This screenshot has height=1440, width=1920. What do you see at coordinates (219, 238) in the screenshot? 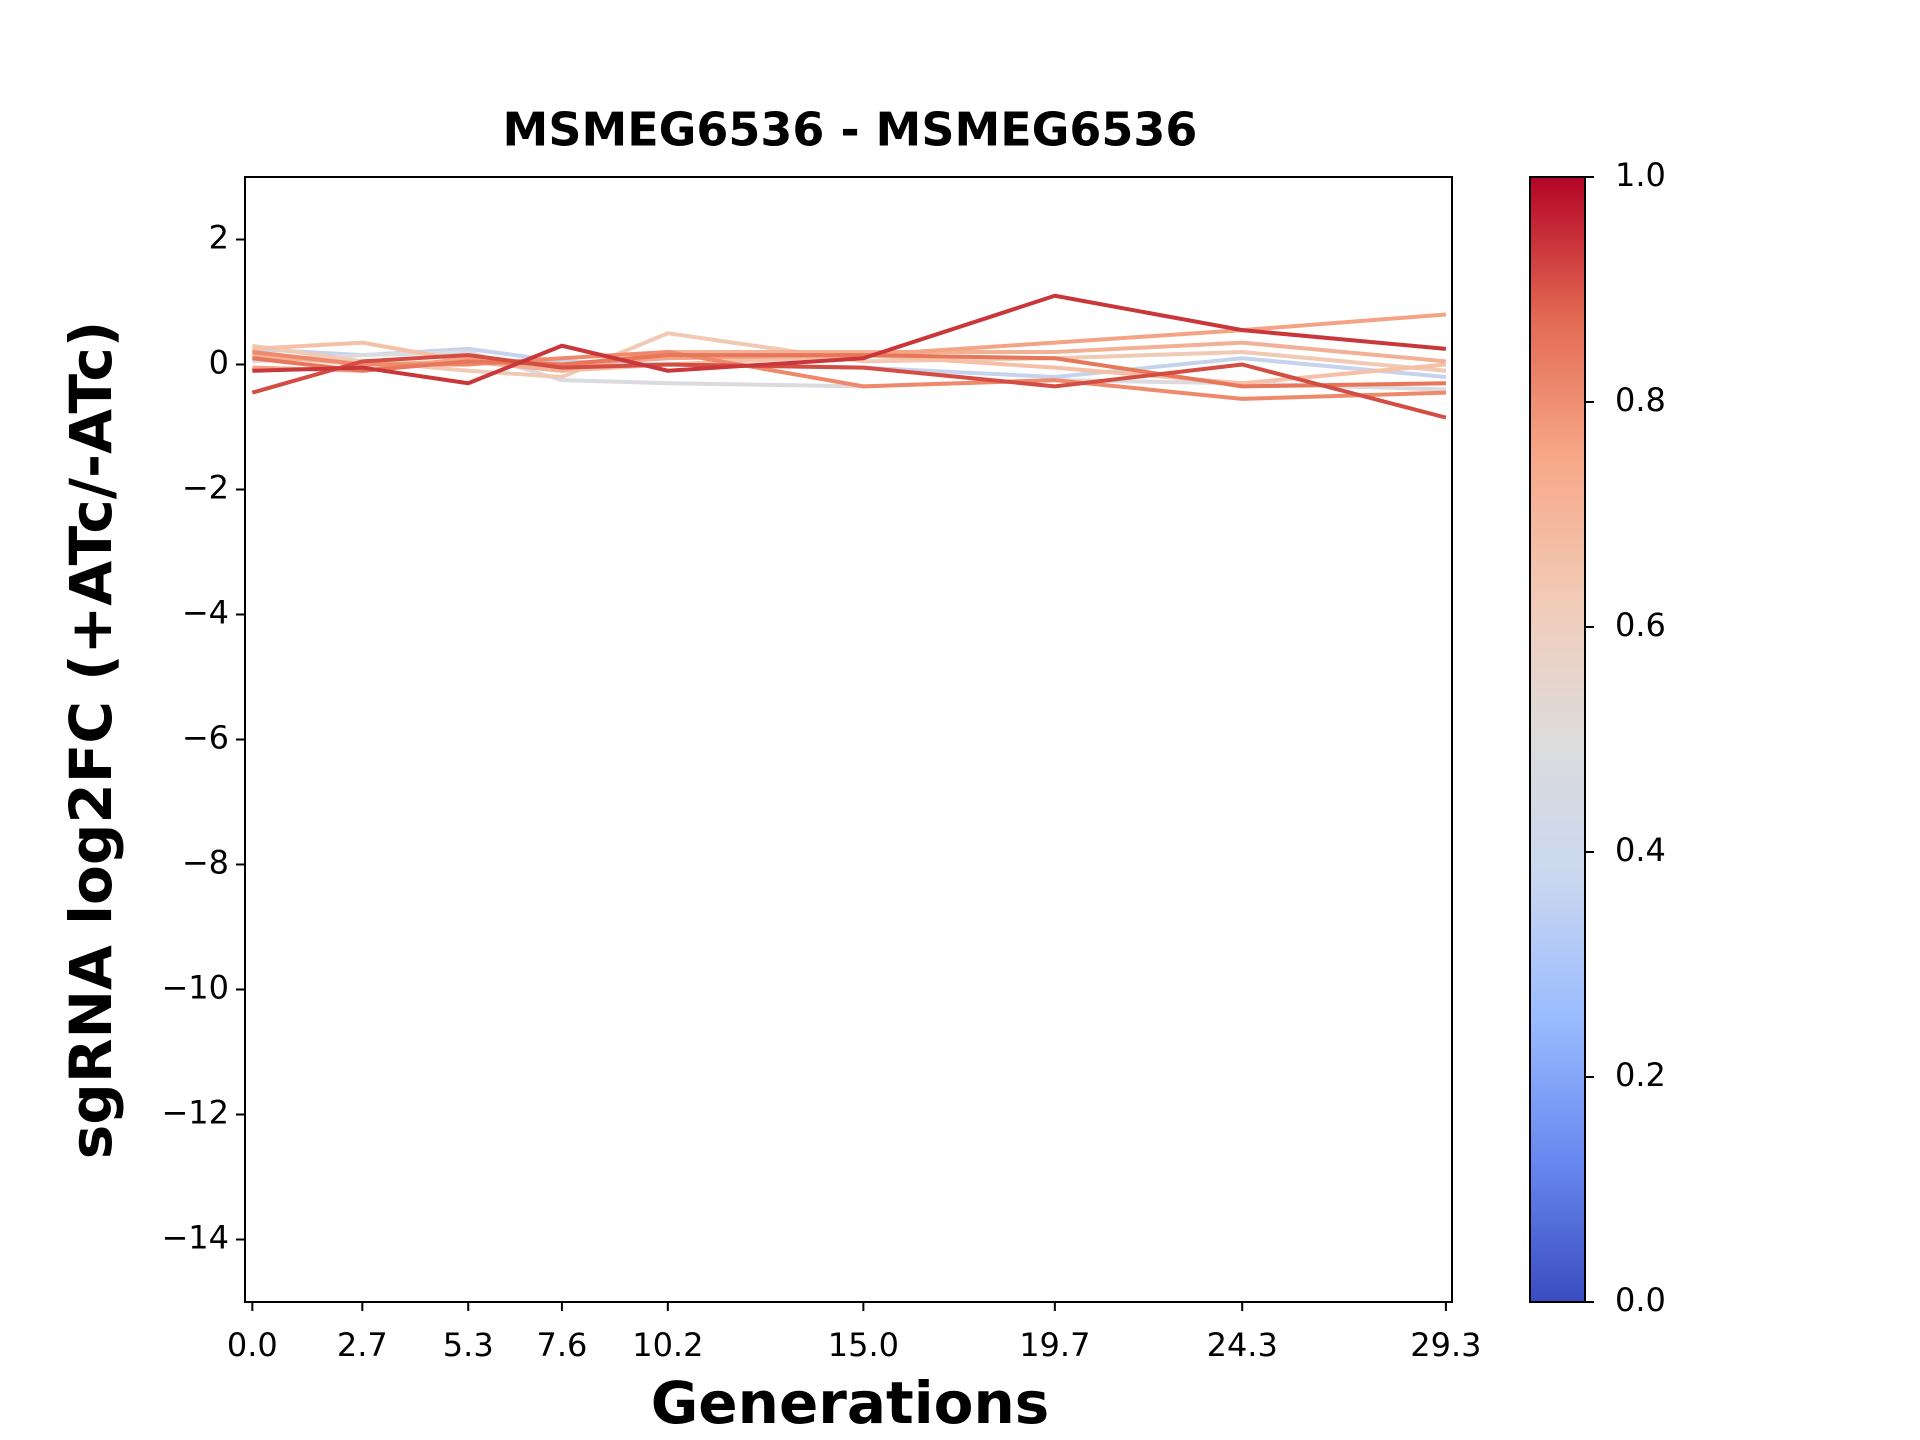
I see `y-tick-label: 2` at bounding box center [219, 238].